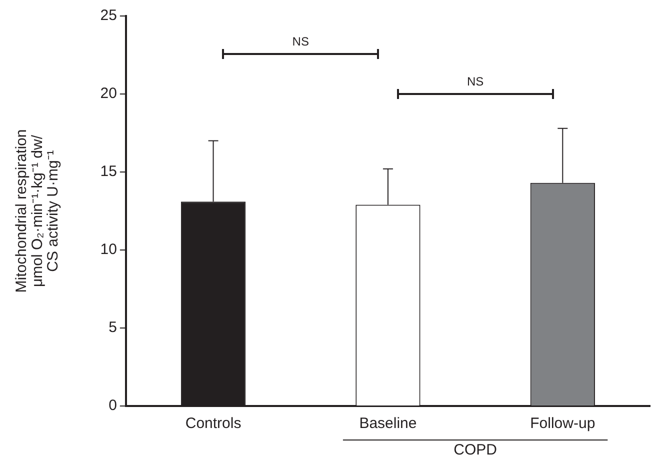 The width and height of the screenshot is (660, 476). I want to click on y-axis-title: Mitochondrial respiration μmol O₂·min⁻¹·kg⁻¹ dw/ CS activity U·mg⁻¹, so click(37, 211).